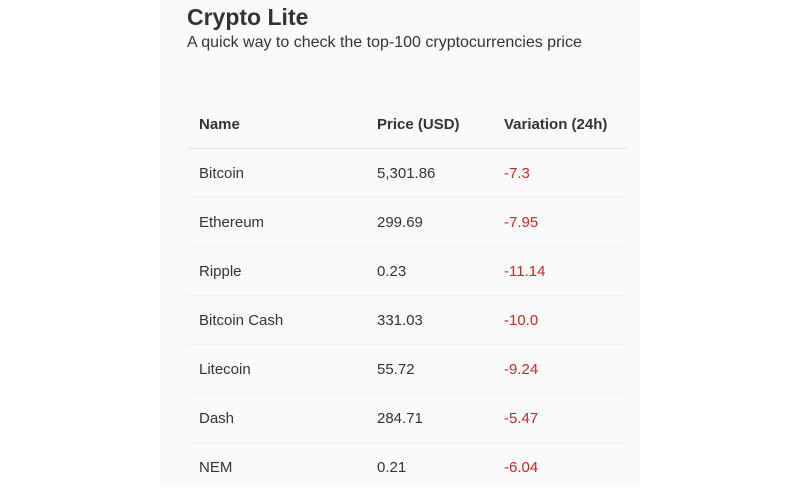  I want to click on coin-variation: -10.0, so click(560, 320).